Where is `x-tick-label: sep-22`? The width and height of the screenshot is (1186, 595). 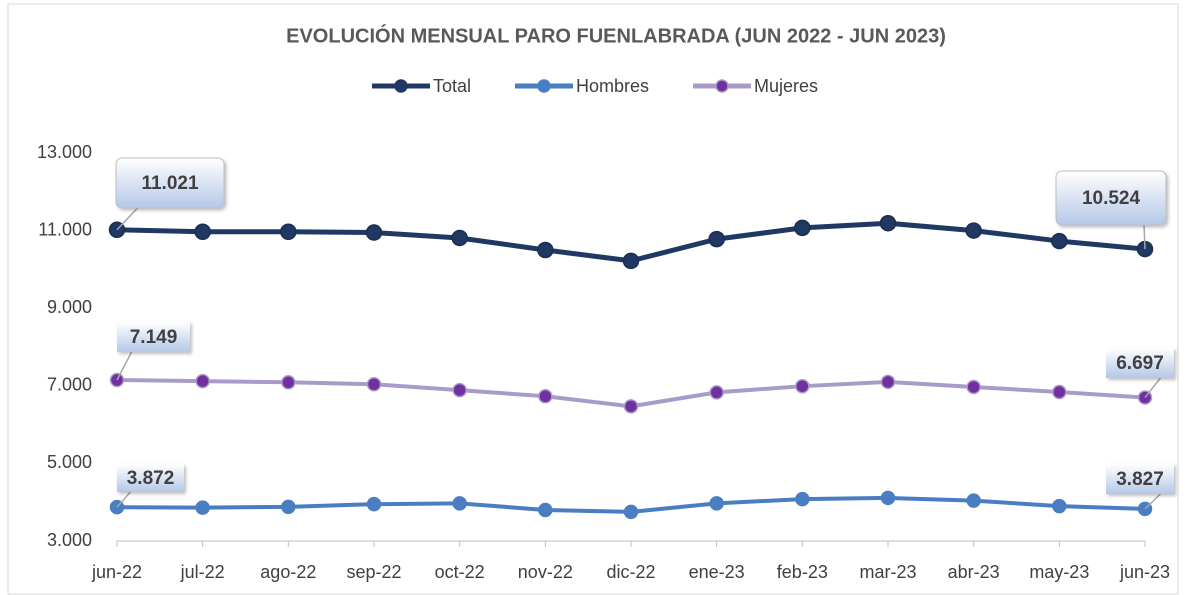
x-tick-label: sep-22 is located at coordinates (373, 572).